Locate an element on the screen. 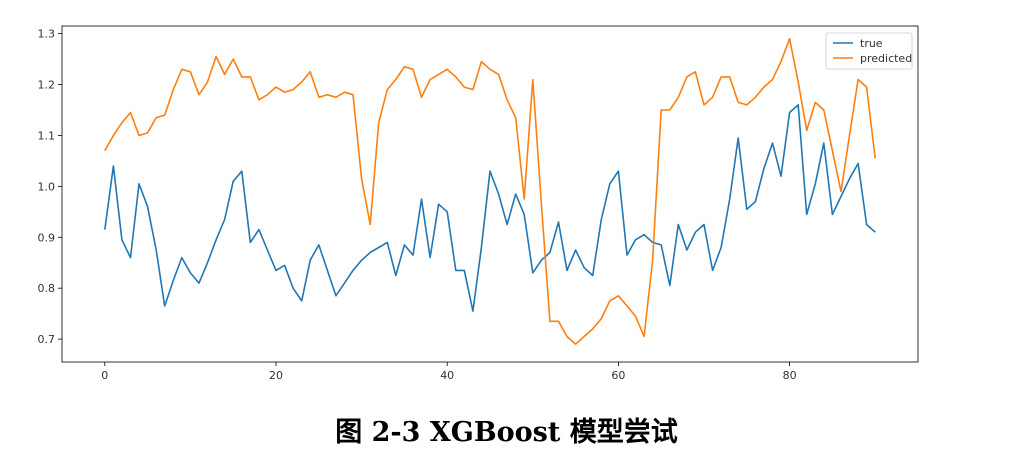 The height and width of the screenshot is (464, 1013). figure-caption: 图 2-3 XGBoost 模型尝试 is located at coordinates (506, 432).